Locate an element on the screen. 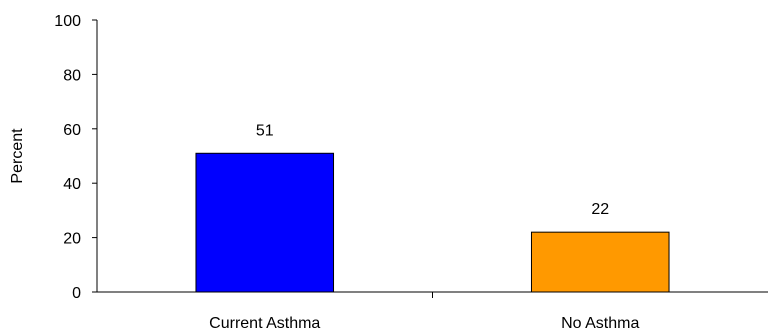 The width and height of the screenshot is (768, 333). y-tick-label: 20 is located at coordinates (72, 239).